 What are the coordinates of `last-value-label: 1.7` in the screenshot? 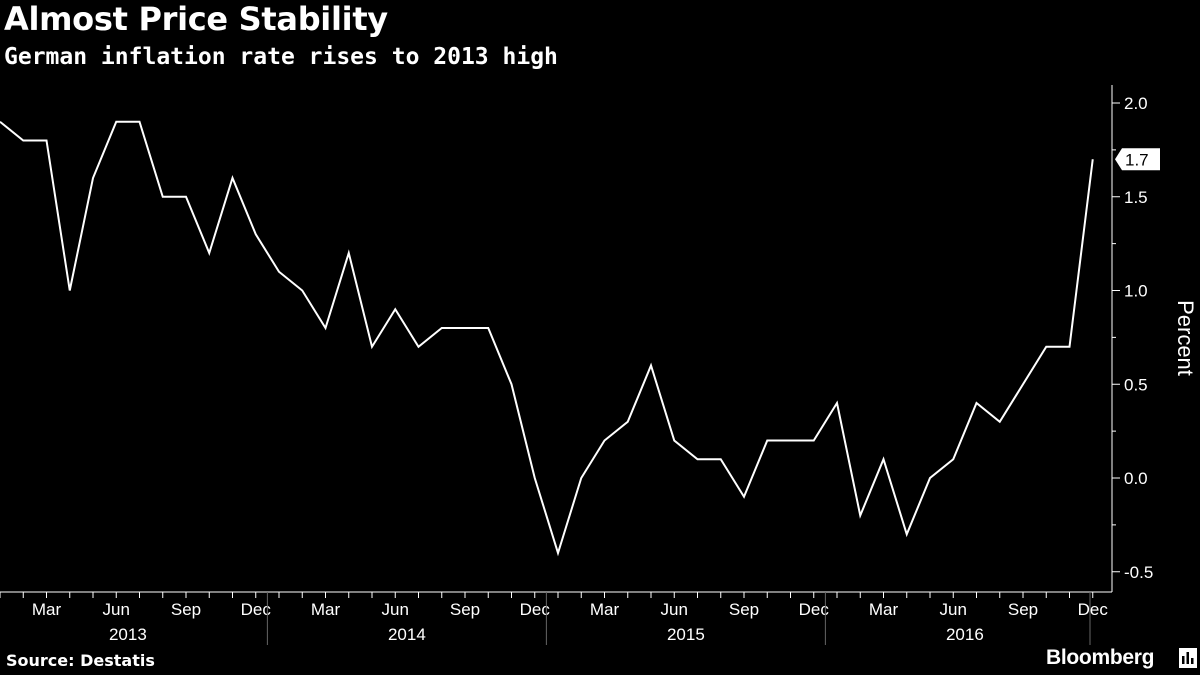 It's located at (1137, 159).